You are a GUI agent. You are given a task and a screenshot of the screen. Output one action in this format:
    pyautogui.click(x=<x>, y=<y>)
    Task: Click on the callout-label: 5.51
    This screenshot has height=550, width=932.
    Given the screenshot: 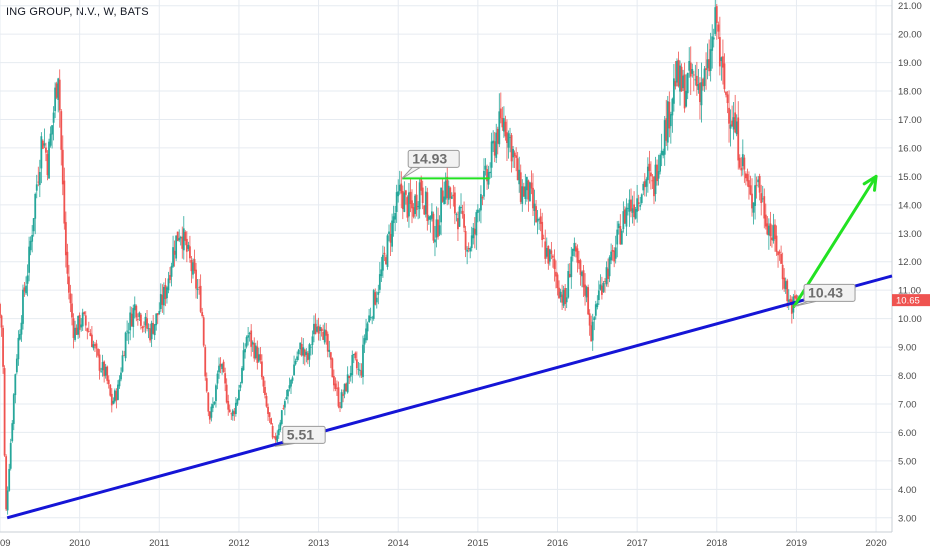 What is the action you would take?
    pyautogui.click(x=300, y=434)
    